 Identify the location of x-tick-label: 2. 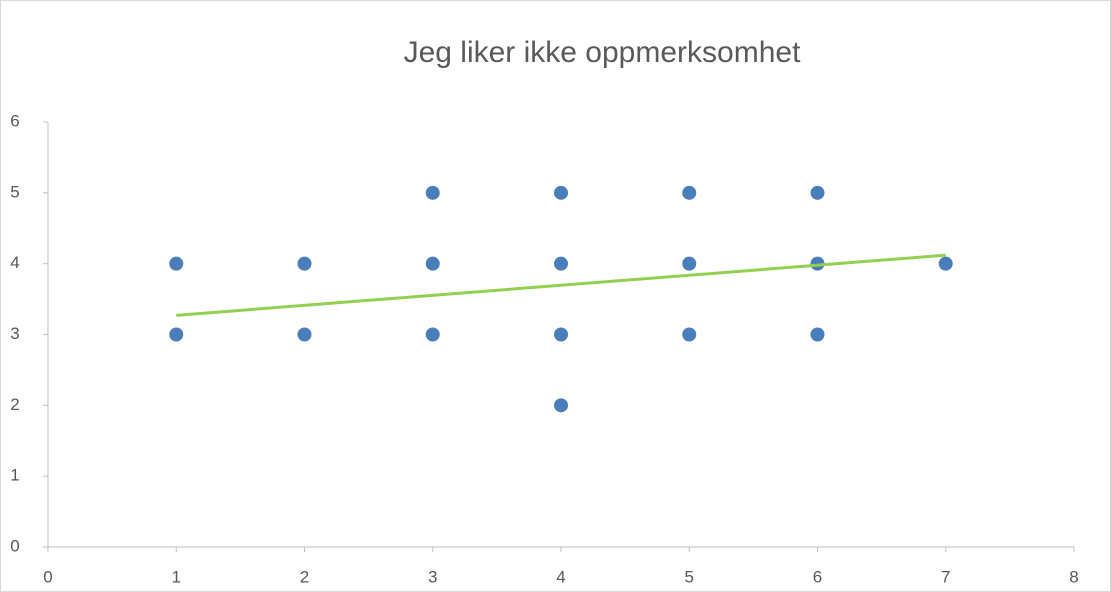
(304, 576).